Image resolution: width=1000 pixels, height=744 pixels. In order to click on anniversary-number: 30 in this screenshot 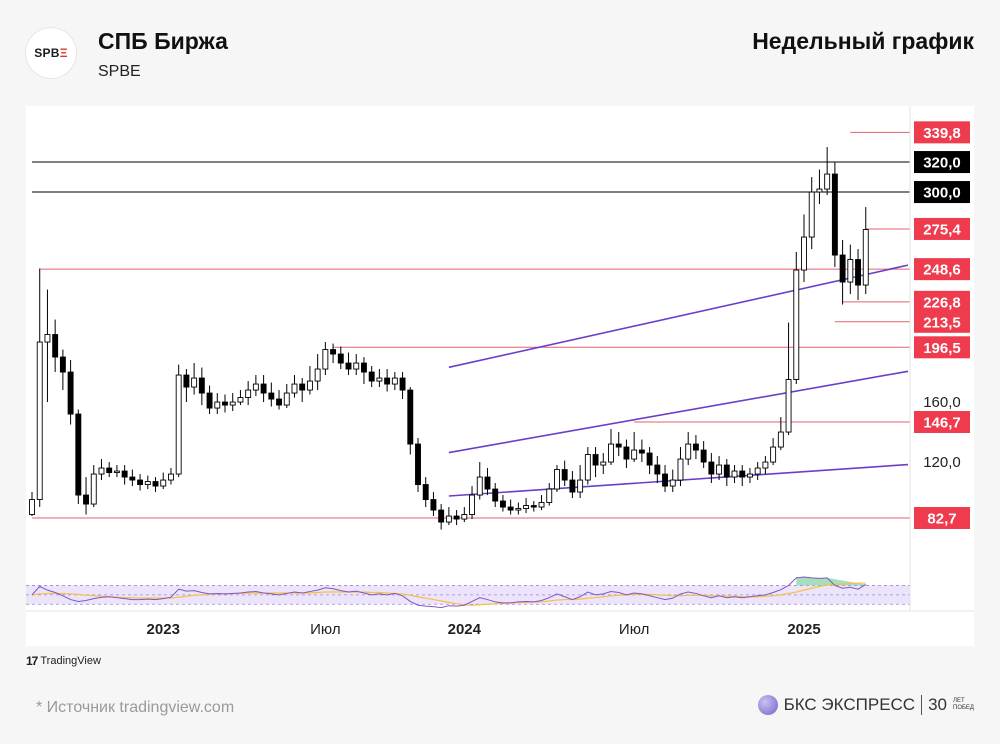, I will do `click(938, 704)`.